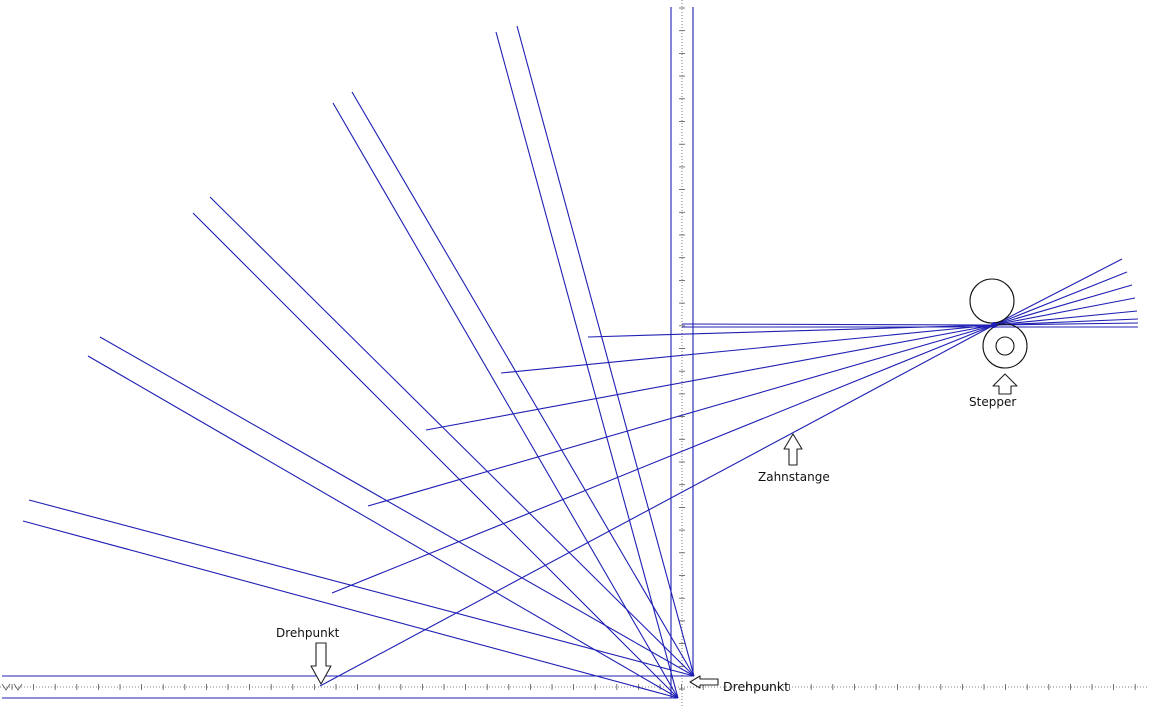 The width and height of the screenshot is (1150, 707). What do you see at coordinates (704, 682) in the screenshot?
I see `pivot-corner-arrow-icon` at bounding box center [704, 682].